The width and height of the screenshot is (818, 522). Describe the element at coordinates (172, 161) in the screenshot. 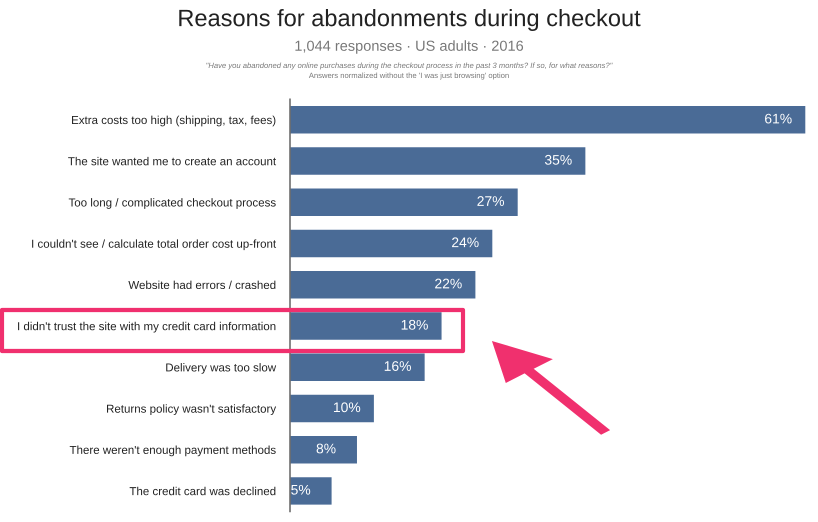

I see `y-tick-label: The site wanted me to create an account` at that location.